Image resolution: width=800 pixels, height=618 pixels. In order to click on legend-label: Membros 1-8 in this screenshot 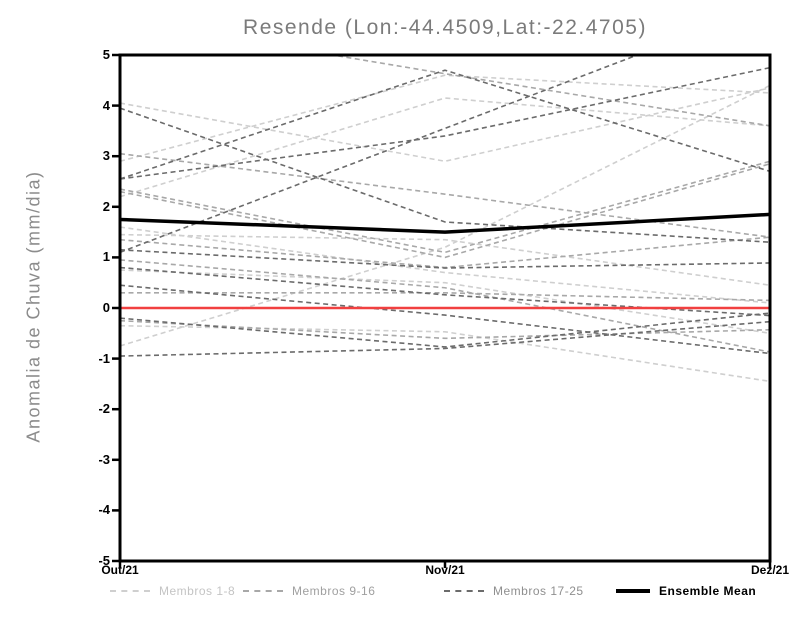, I will do `click(197, 591)`.